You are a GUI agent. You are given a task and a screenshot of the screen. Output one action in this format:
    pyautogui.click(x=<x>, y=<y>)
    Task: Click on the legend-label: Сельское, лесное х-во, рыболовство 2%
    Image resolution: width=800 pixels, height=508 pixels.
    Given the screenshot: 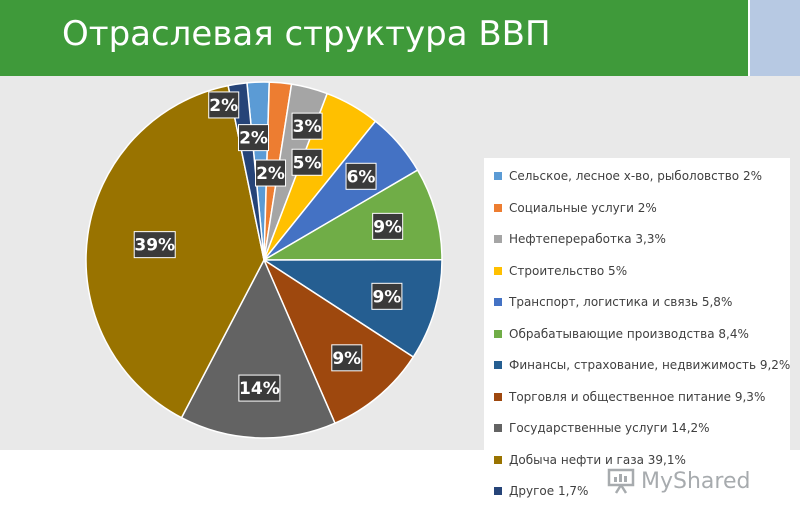 What is the action you would take?
    pyautogui.click(x=635, y=176)
    